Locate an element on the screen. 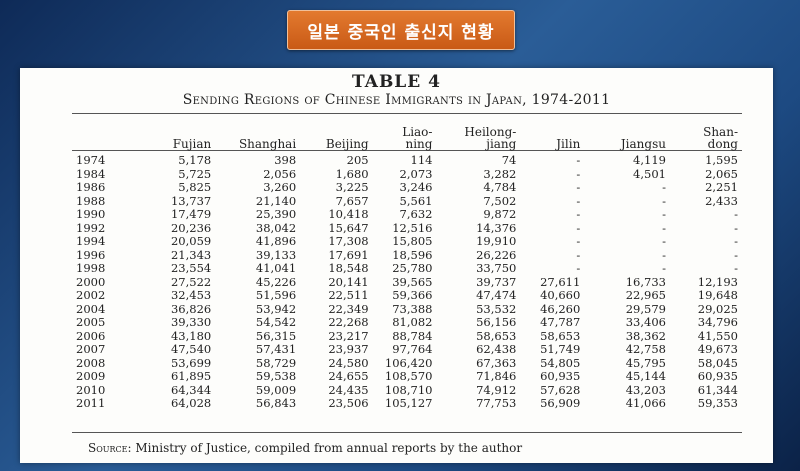 Image resolution: width=800 pixels, height=471 pixels. value-cell: 58,729 is located at coordinates (276, 362).